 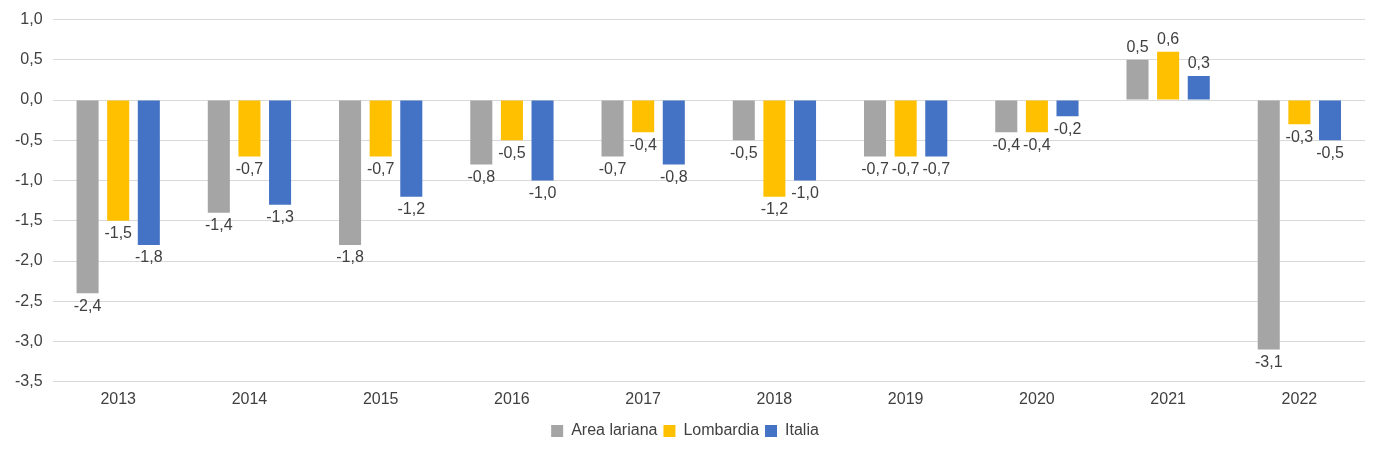 I want to click on y-tick-label: -2,5, so click(x=28, y=300).